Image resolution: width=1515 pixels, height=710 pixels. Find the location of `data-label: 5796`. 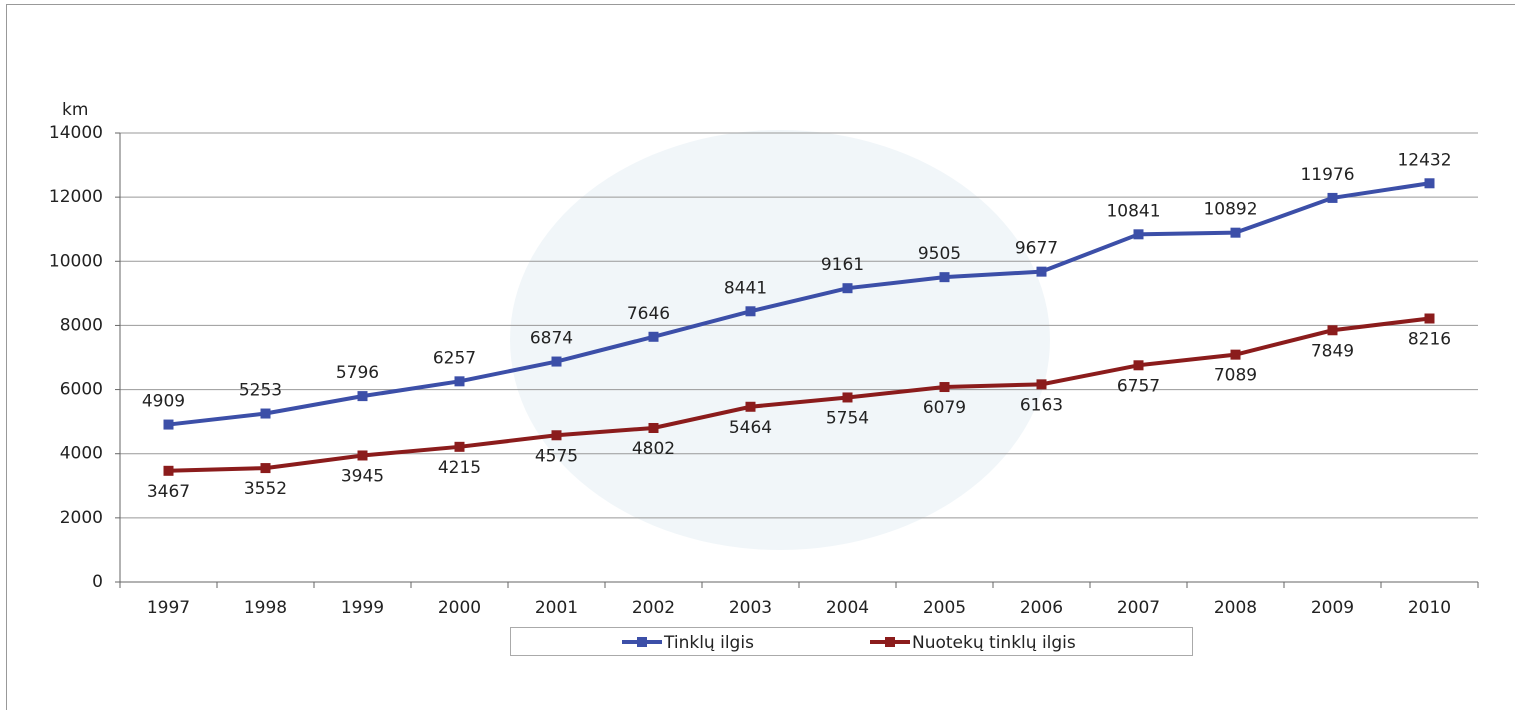

data-label: 5796 is located at coordinates (357, 373).